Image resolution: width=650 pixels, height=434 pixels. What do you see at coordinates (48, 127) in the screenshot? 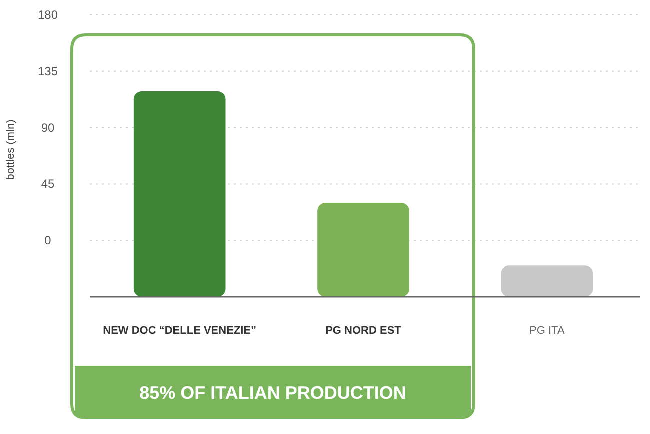
I see `y-tick-label: 90` at bounding box center [48, 127].